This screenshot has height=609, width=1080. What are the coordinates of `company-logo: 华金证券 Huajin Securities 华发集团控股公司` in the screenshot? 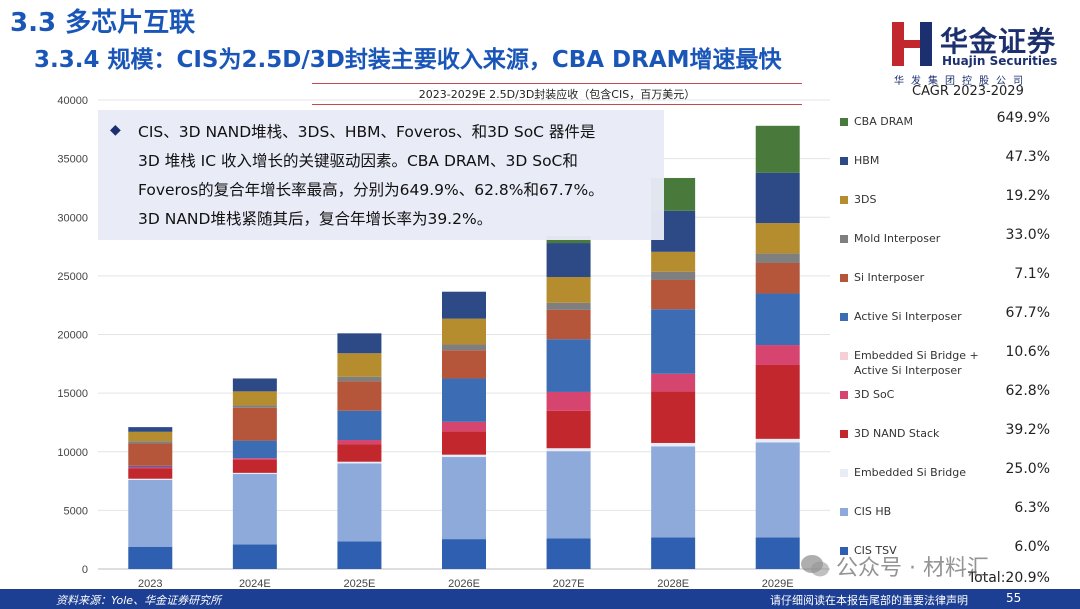 It's located at (983, 55).